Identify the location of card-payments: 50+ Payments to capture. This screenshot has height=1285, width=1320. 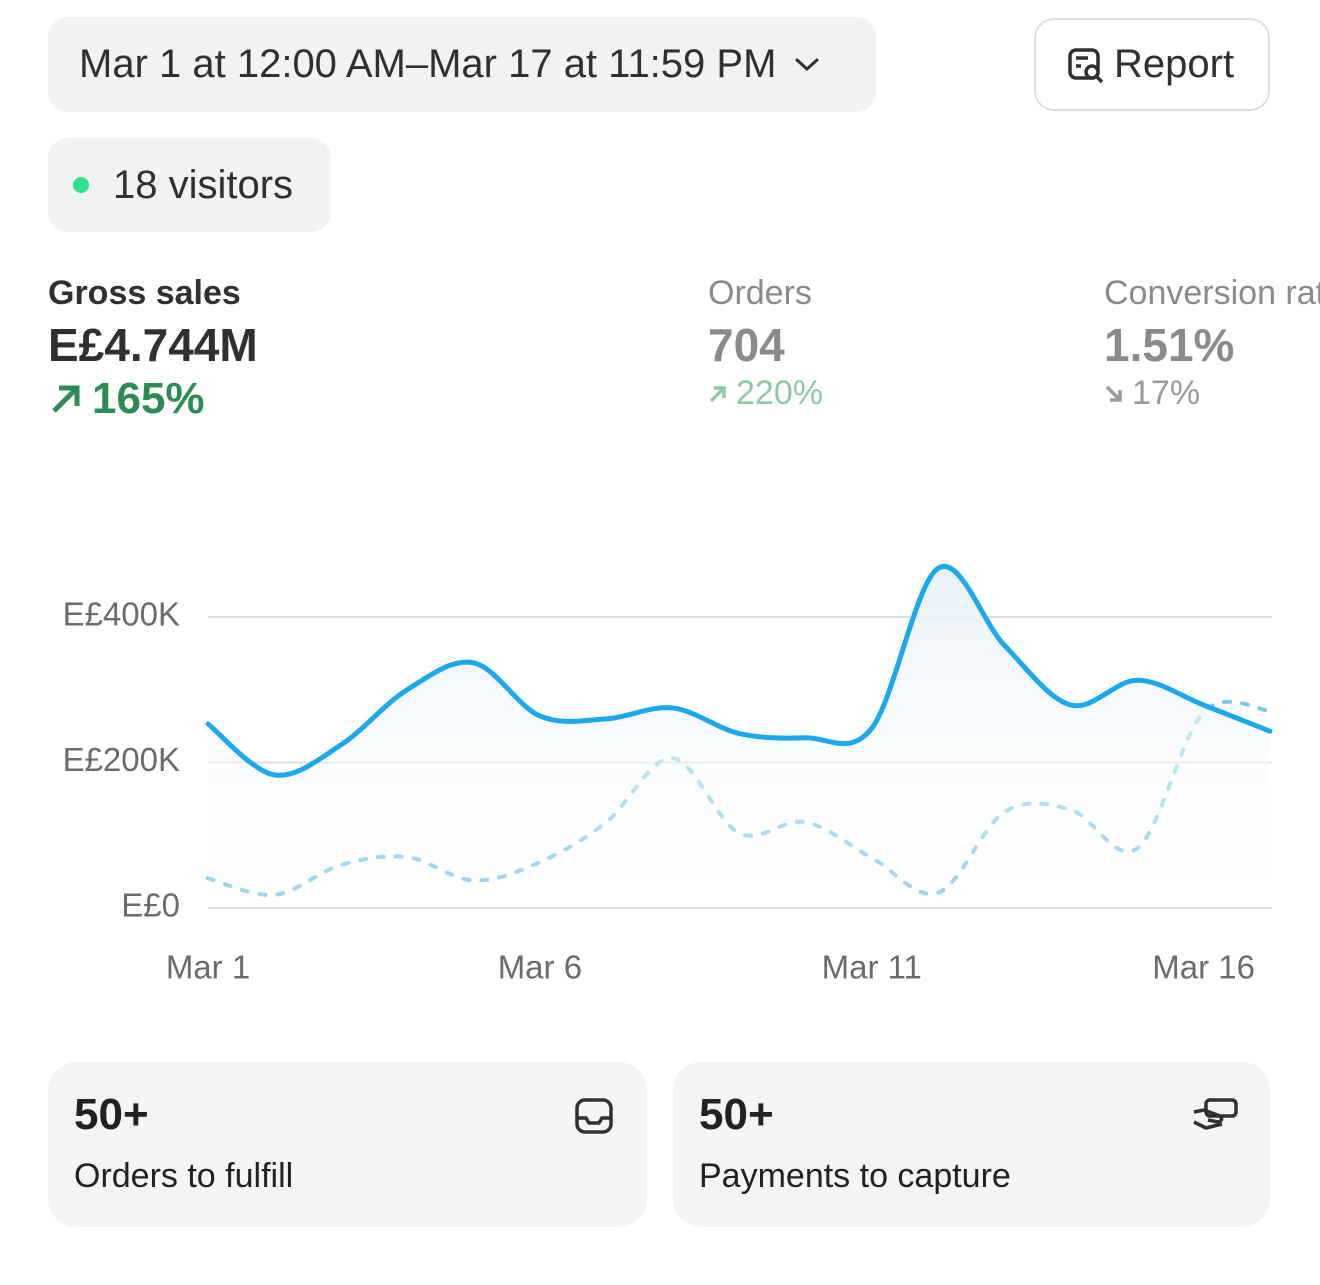
(971, 1144).